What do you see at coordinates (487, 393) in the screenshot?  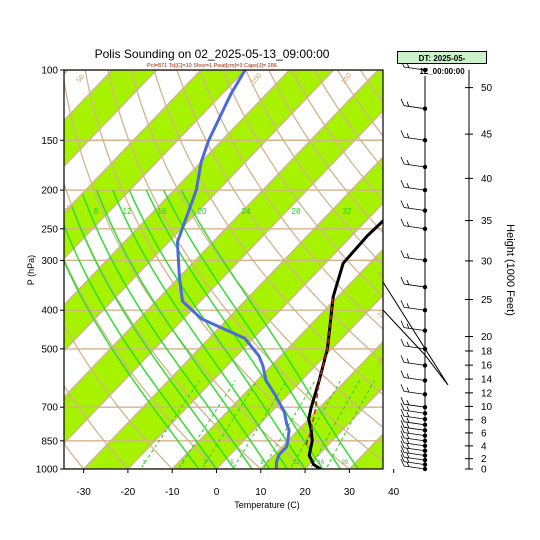 I see `height-tick-label: 12` at bounding box center [487, 393].